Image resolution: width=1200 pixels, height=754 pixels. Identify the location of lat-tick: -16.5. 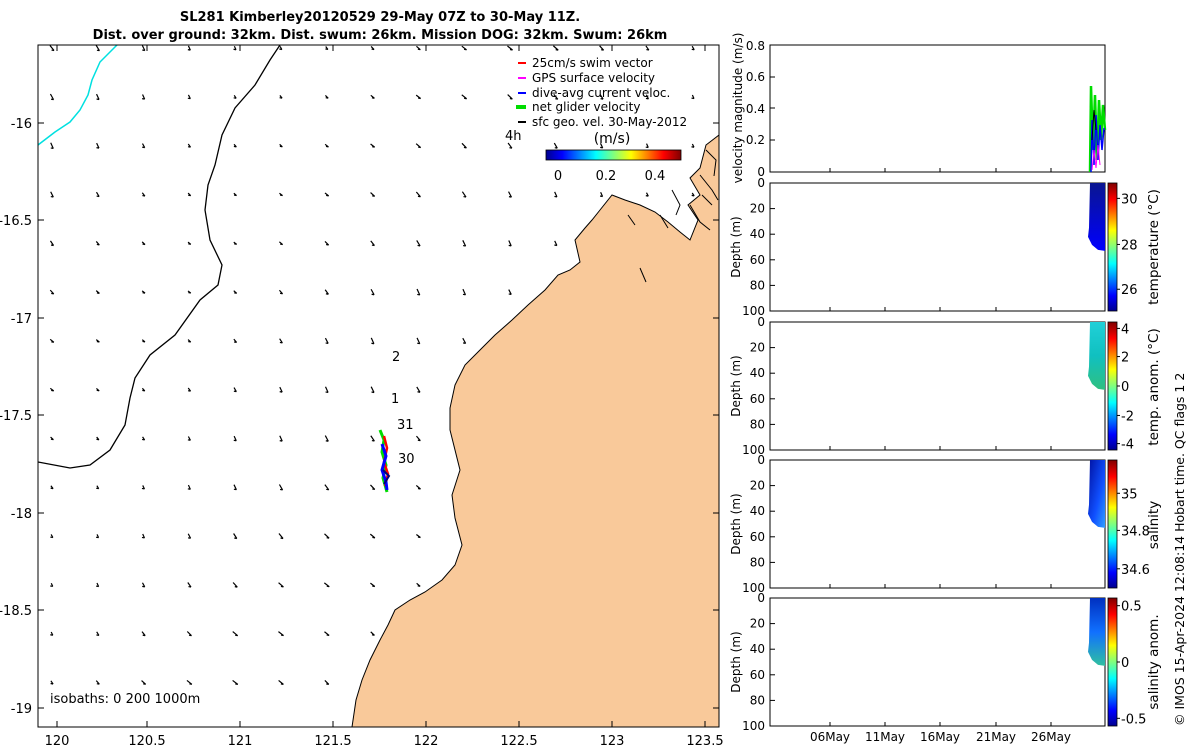
(16, 221).